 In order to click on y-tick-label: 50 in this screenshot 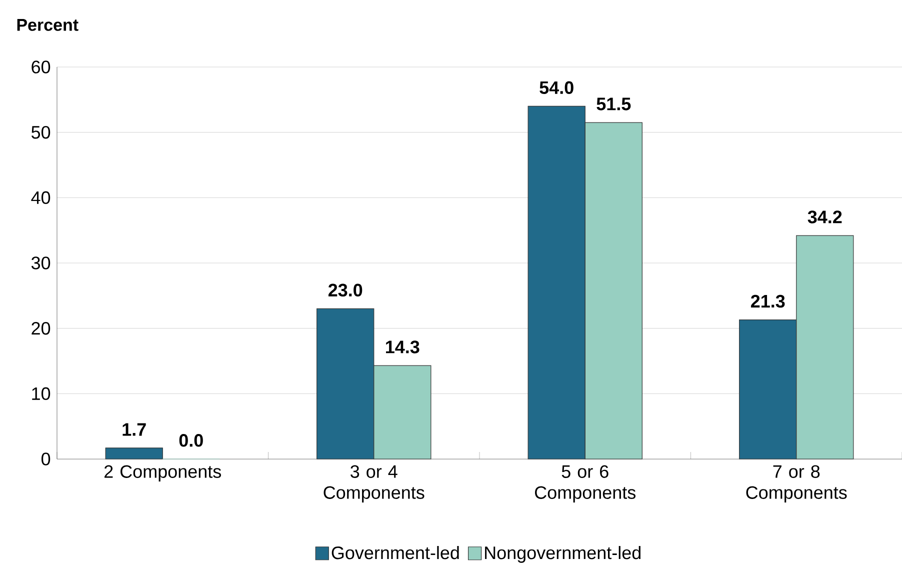, I will do `click(41, 132)`.